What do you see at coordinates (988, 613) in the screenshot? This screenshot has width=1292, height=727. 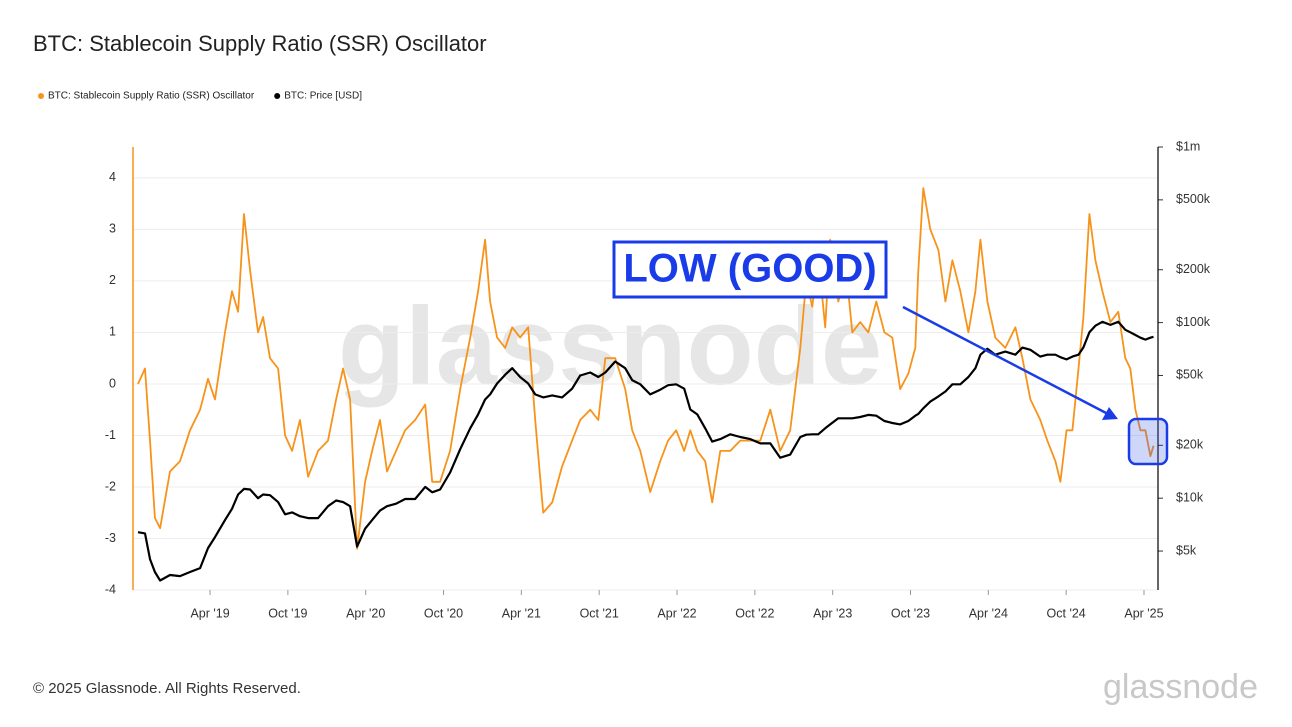 I see `x-tick-label: Apr '24` at bounding box center [988, 613].